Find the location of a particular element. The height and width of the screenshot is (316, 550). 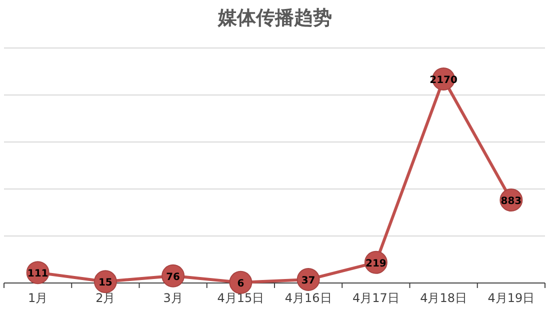

data-label: 6 is located at coordinates (240, 284).